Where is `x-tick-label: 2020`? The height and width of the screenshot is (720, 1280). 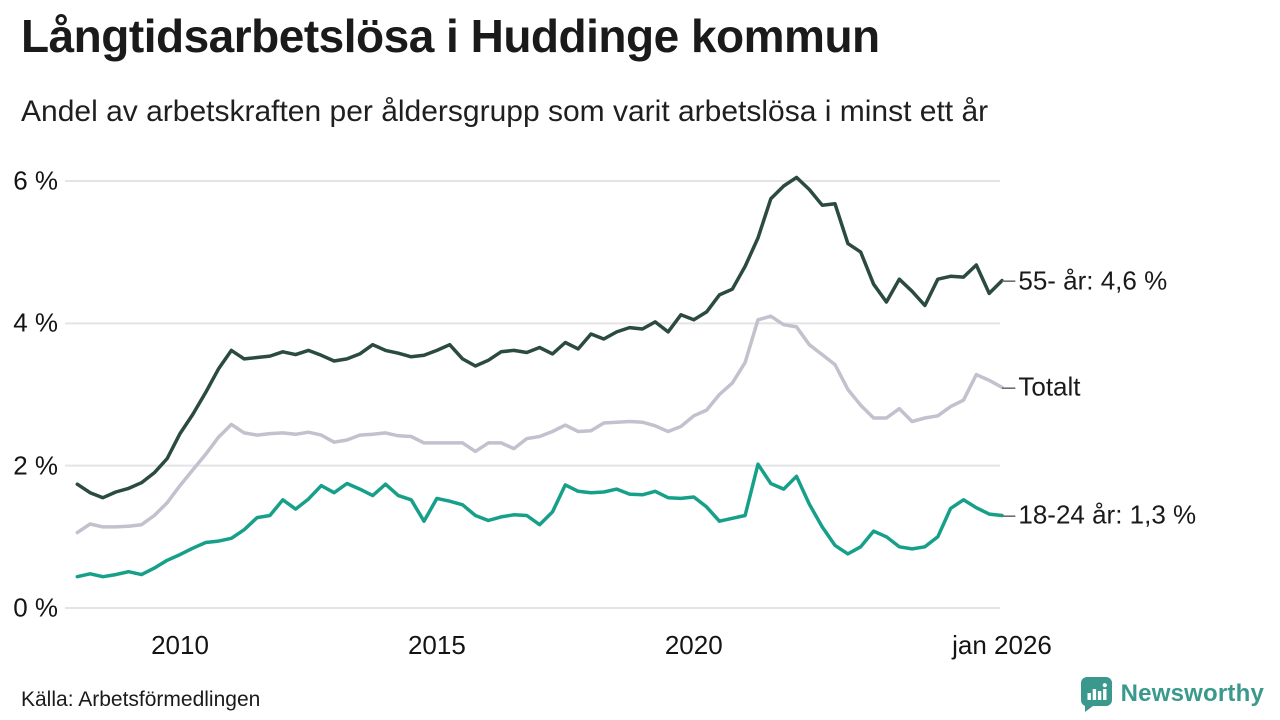
x-tick-label: 2020 is located at coordinates (693, 645).